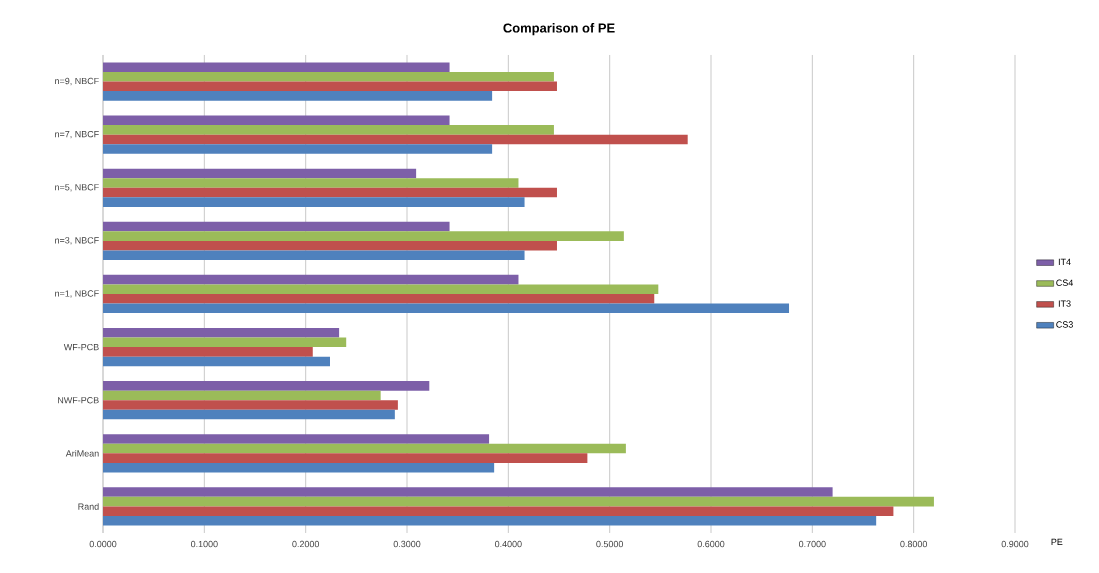 This screenshot has width=1099, height=573. What do you see at coordinates (306, 544) in the screenshot?
I see `x-tick-label: 0.2000` at bounding box center [306, 544].